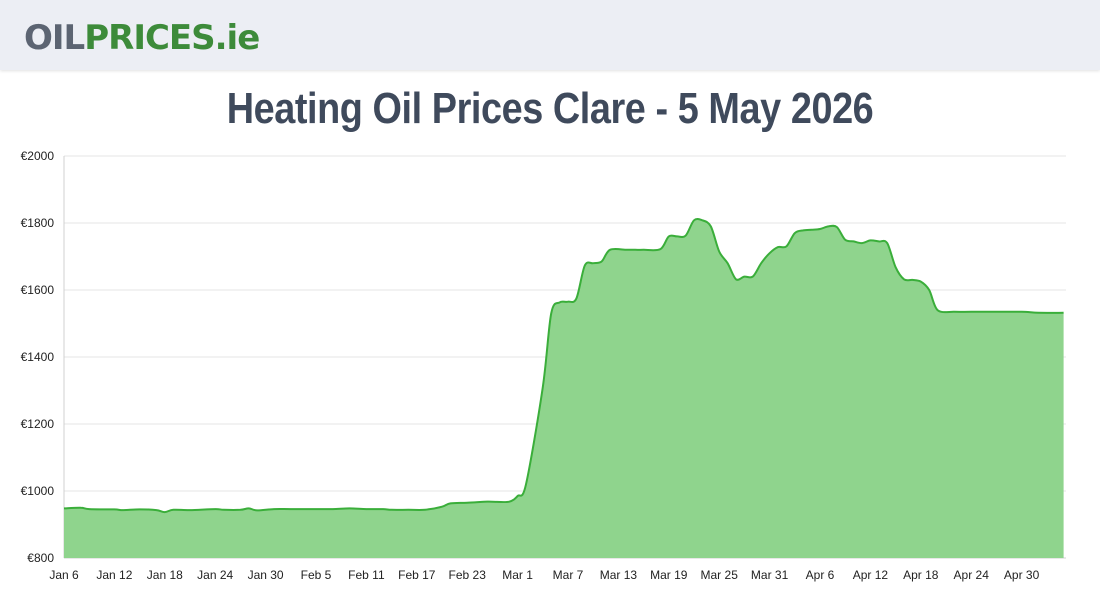 The image size is (1100, 600). I want to click on y-tick-label: €1200, so click(38, 424).